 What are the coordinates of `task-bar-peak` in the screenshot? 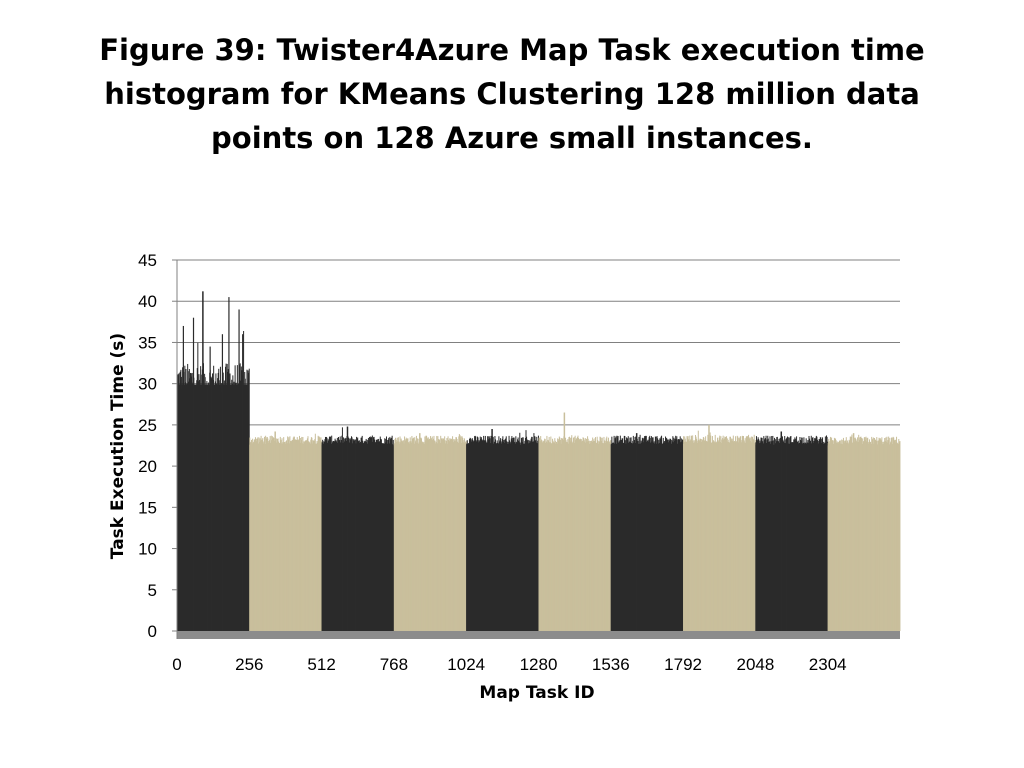 It's located at (709, 527).